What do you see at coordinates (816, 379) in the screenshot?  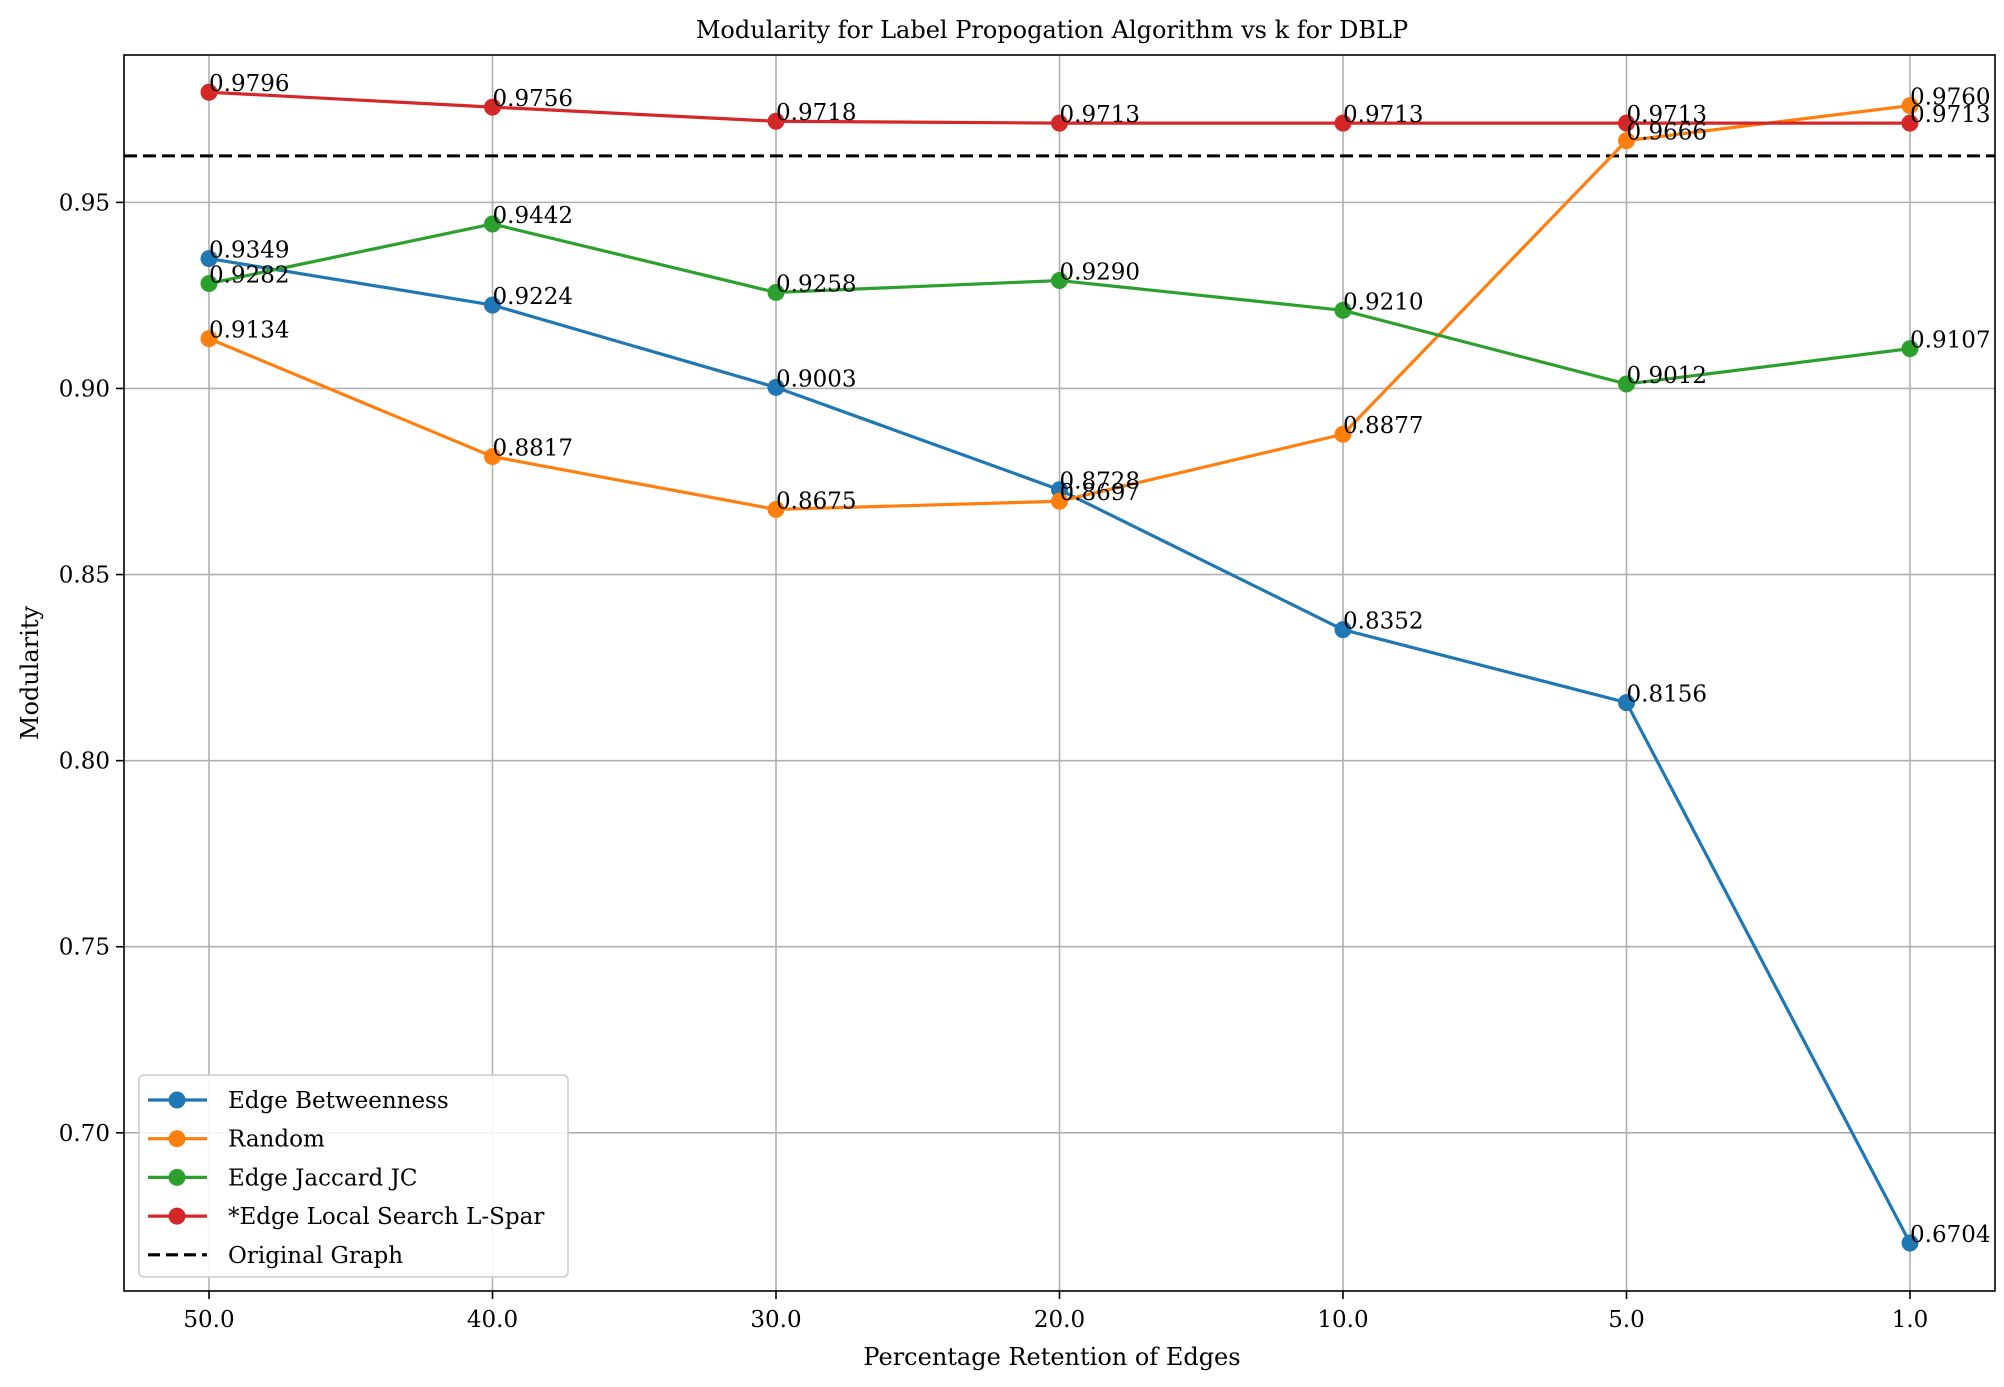 I see `data-label-edge-betweenness: 0.9003` at bounding box center [816, 379].